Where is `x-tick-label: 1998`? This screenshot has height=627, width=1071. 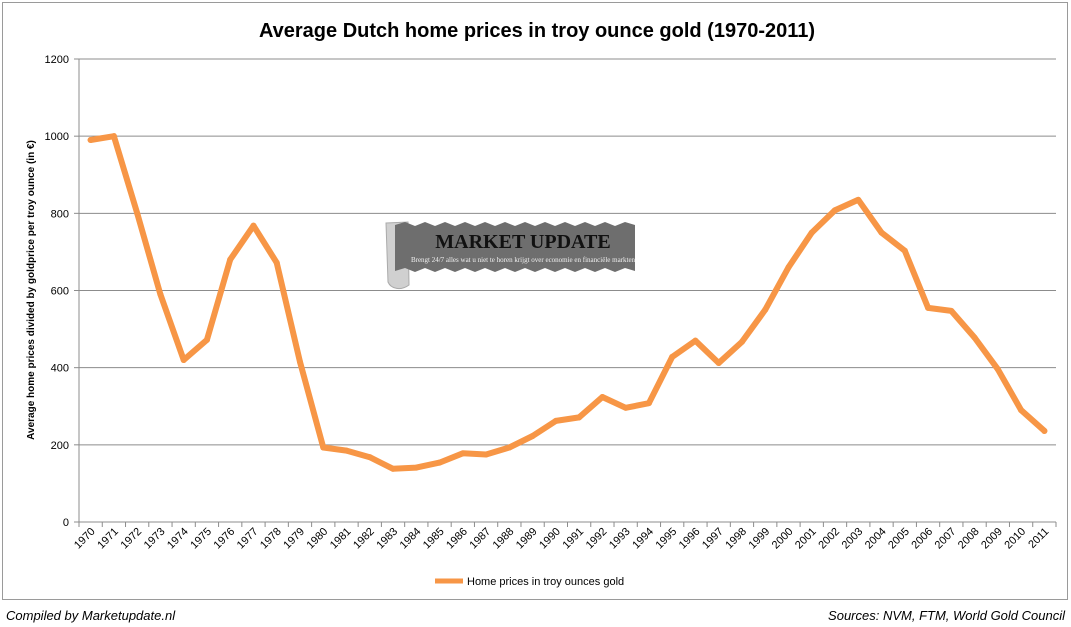
x-tick-label: 1998 is located at coordinates (736, 539).